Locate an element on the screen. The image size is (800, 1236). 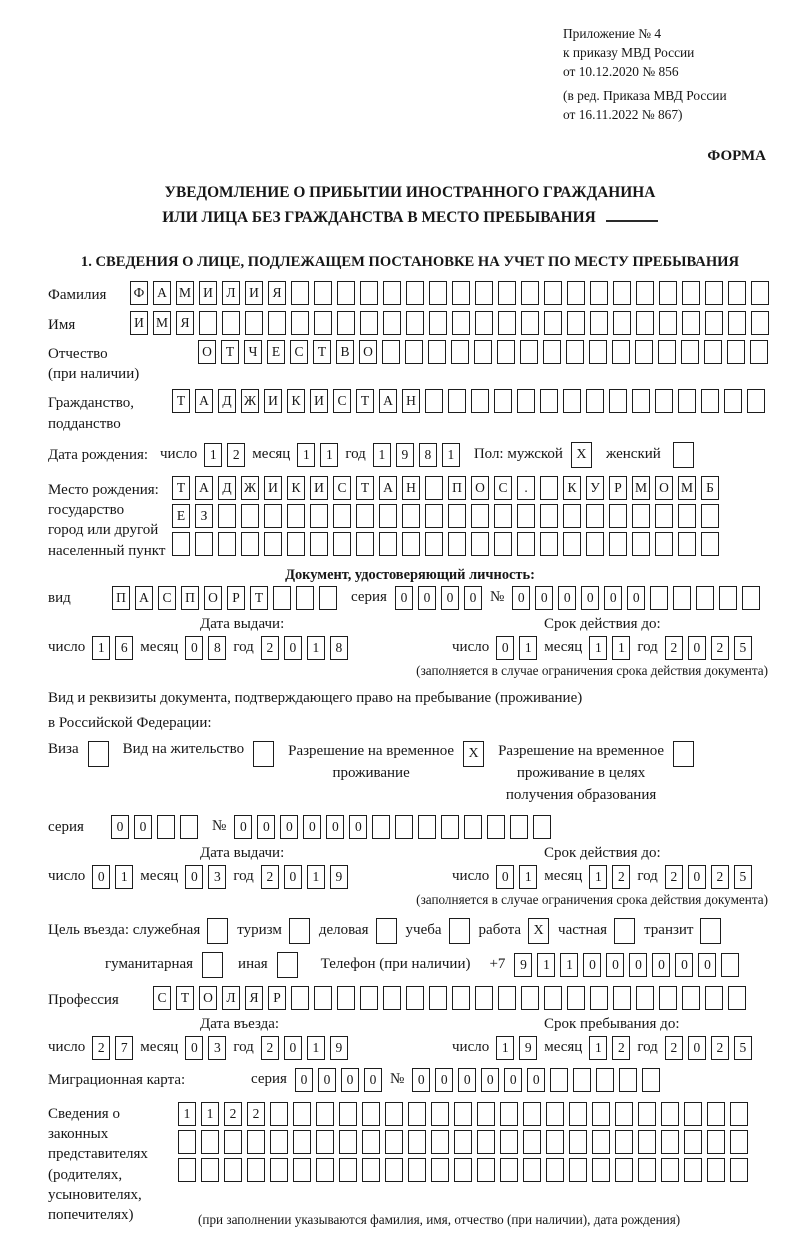
purpose-study-checkbox is located at coordinates (459, 930).